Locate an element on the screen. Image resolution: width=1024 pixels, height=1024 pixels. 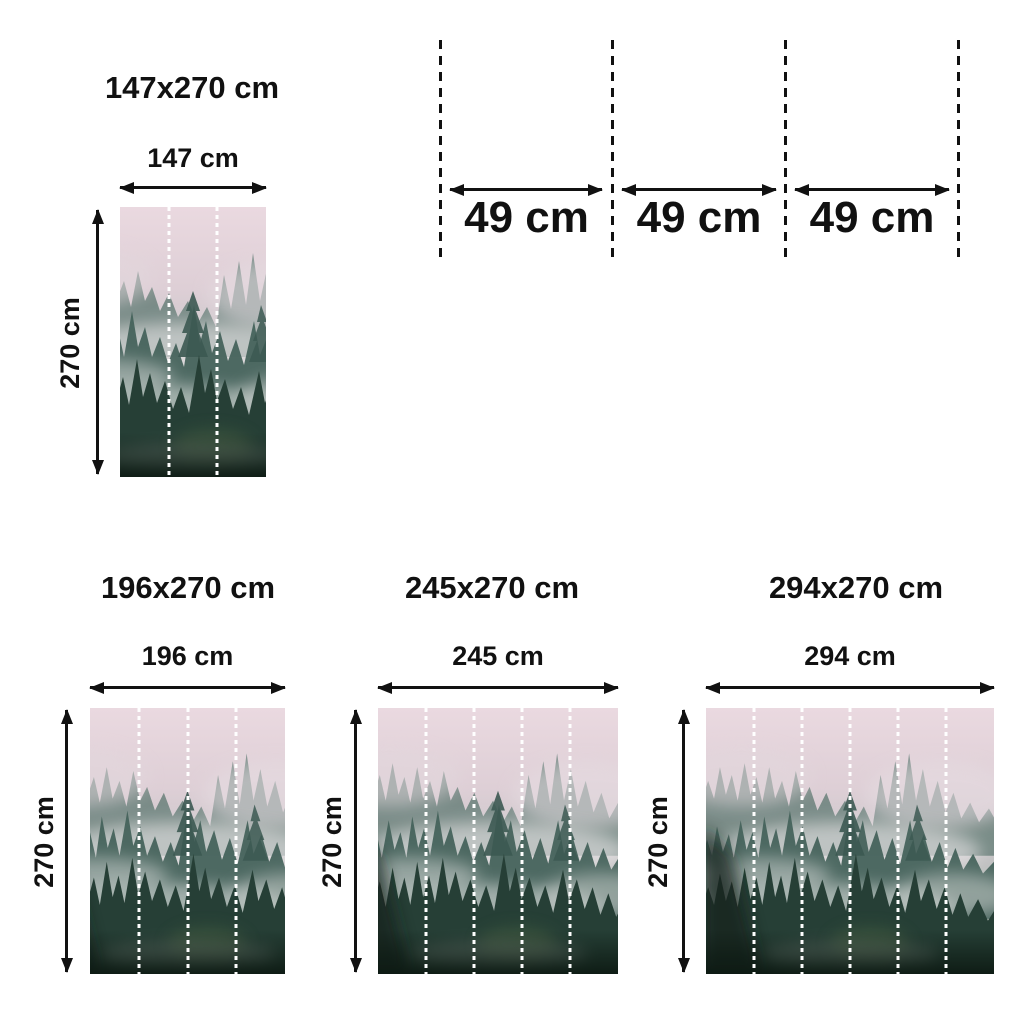
mural-size-title: 147x270 cm is located at coordinates (192, 87).